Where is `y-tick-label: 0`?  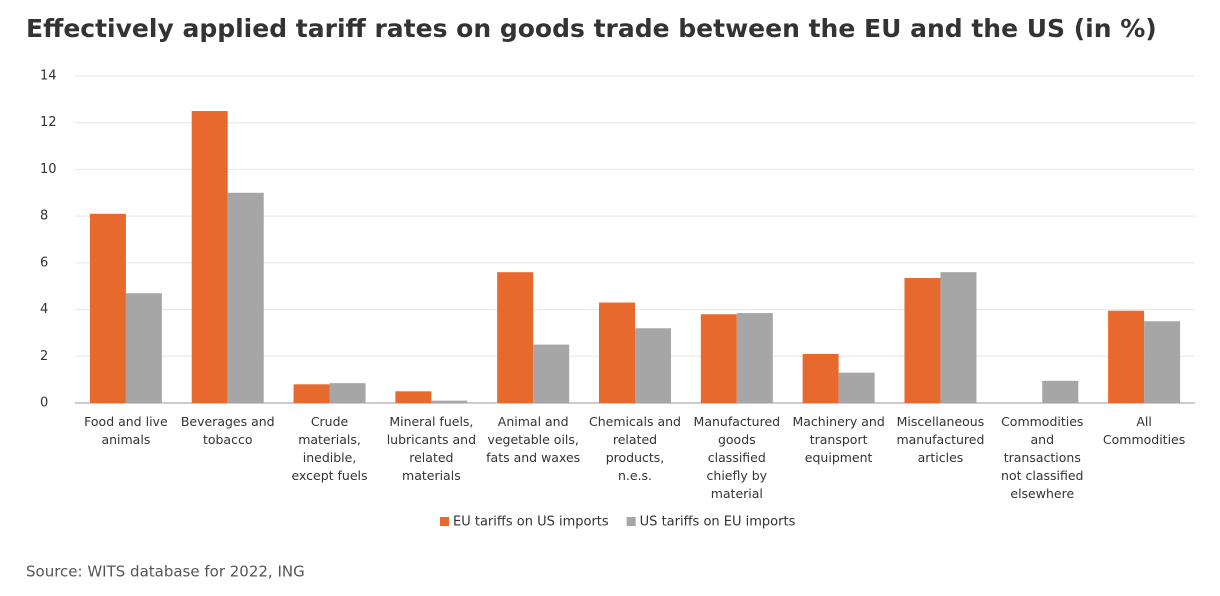 y-tick-label: 0 is located at coordinates (44, 403).